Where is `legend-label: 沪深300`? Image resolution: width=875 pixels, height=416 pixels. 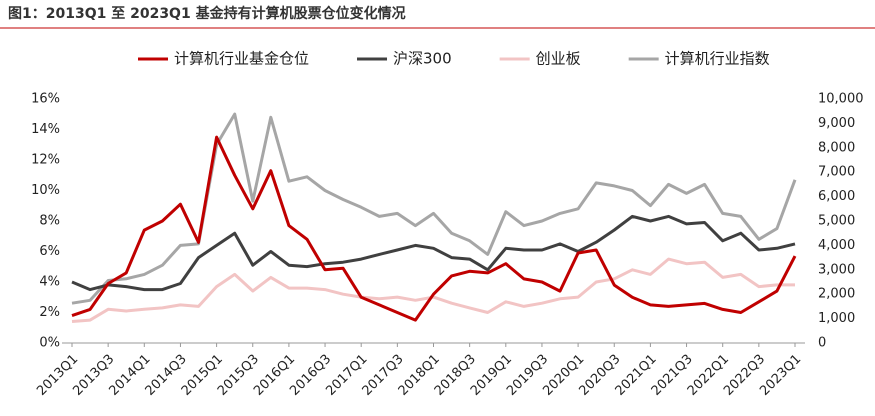
legend-label: 沪深300 is located at coordinates (422, 59).